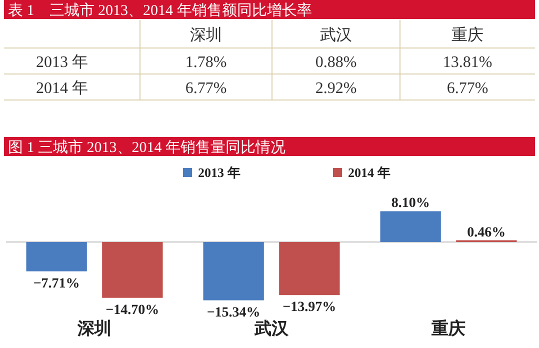  I want to click on legend-label: 2013 年, so click(219, 172).